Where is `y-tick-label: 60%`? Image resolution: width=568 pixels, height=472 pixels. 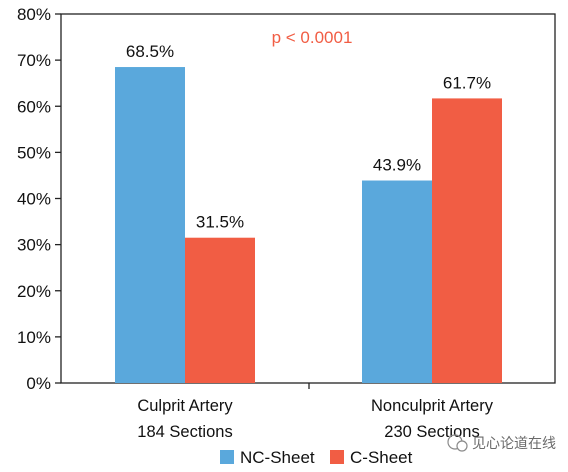 y-tick-label: 60% is located at coordinates (34, 106).